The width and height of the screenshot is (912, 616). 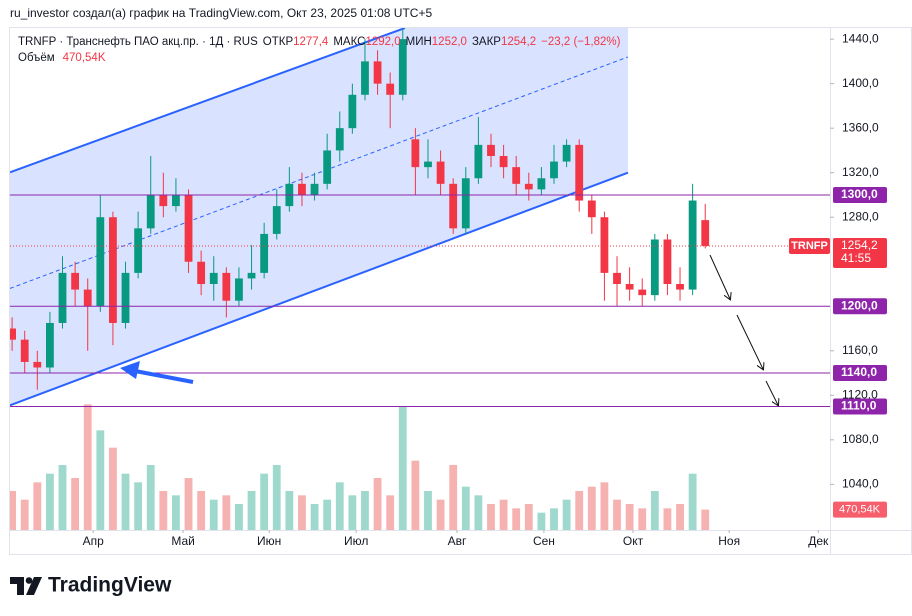 I want to click on countdown: 41:55, so click(x=856, y=258).